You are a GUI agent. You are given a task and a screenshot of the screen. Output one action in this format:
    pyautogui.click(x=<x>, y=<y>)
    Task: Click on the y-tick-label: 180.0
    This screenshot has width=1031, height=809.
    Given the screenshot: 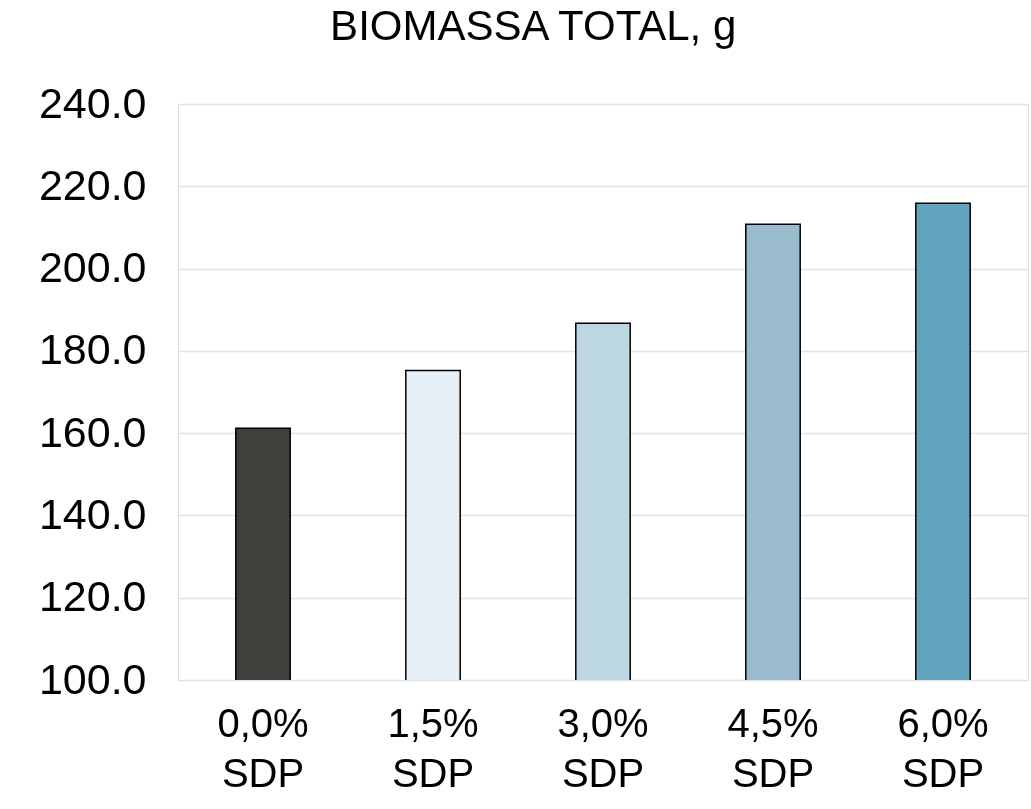 What is the action you would take?
    pyautogui.click(x=92, y=349)
    